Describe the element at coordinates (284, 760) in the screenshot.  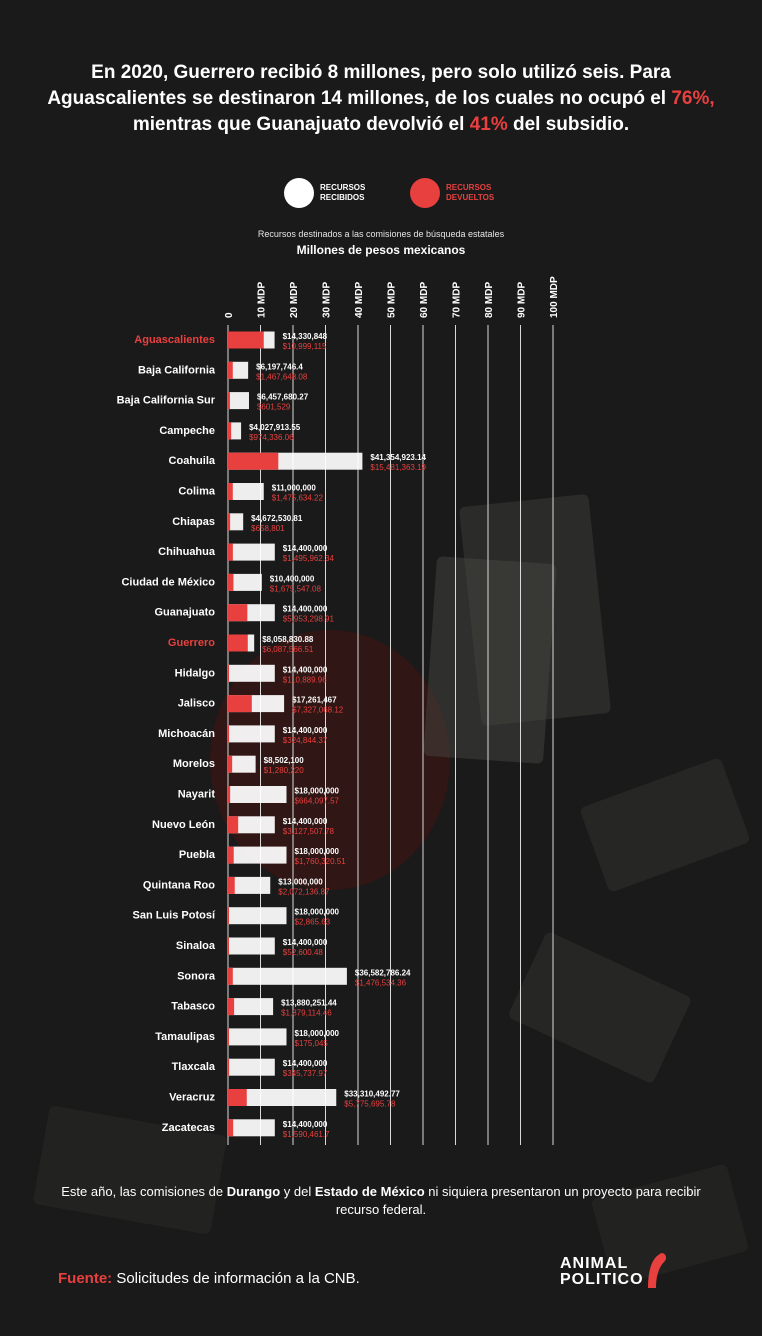
I see `value-label-received: $8,502,100` at that location.